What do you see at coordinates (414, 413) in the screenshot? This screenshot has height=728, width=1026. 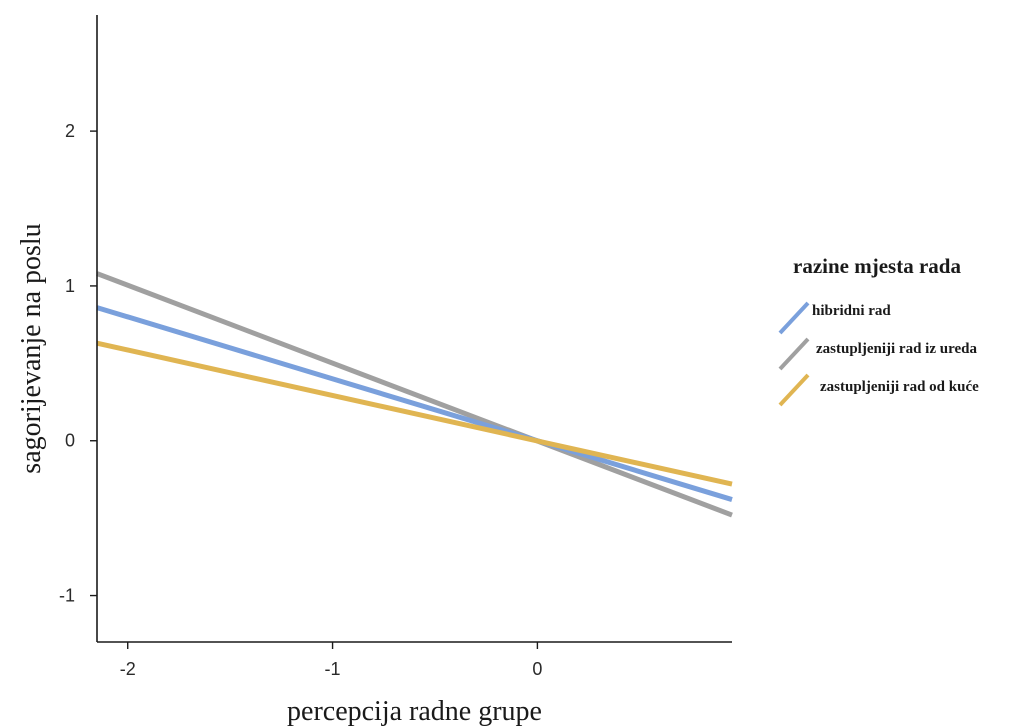 I see `series-line-zastupljeniji-rad-od-kuće` at bounding box center [414, 413].